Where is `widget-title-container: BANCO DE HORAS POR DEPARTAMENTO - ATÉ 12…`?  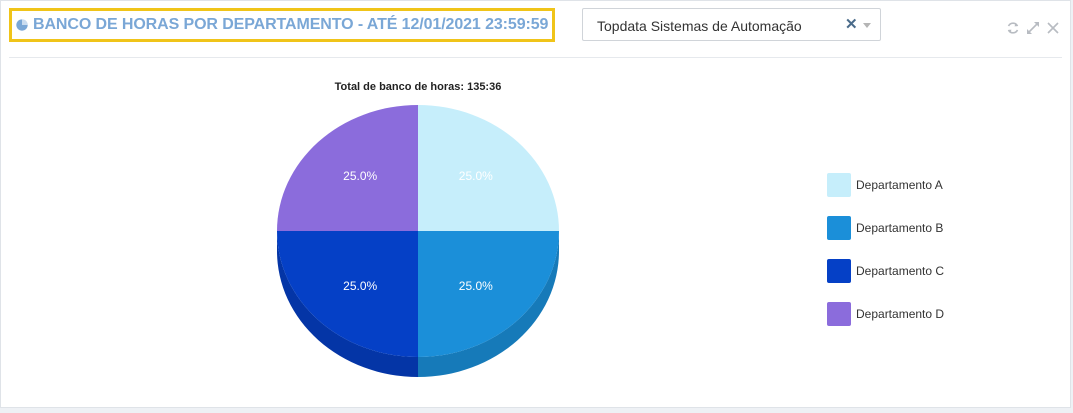 widget-title-container: BANCO DE HORAS POR DEPARTAMENTO - ATÉ 12… is located at coordinates (282, 25).